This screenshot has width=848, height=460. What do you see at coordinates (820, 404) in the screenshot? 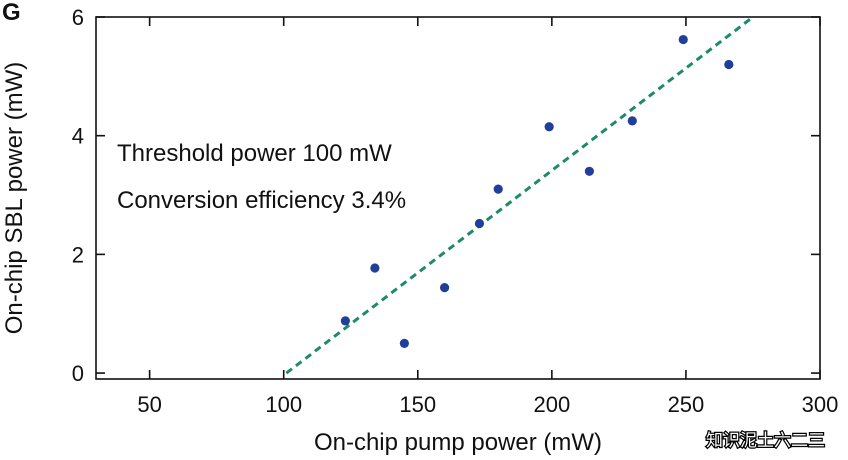
I see `x-tick-label: 300` at bounding box center [820, 404].